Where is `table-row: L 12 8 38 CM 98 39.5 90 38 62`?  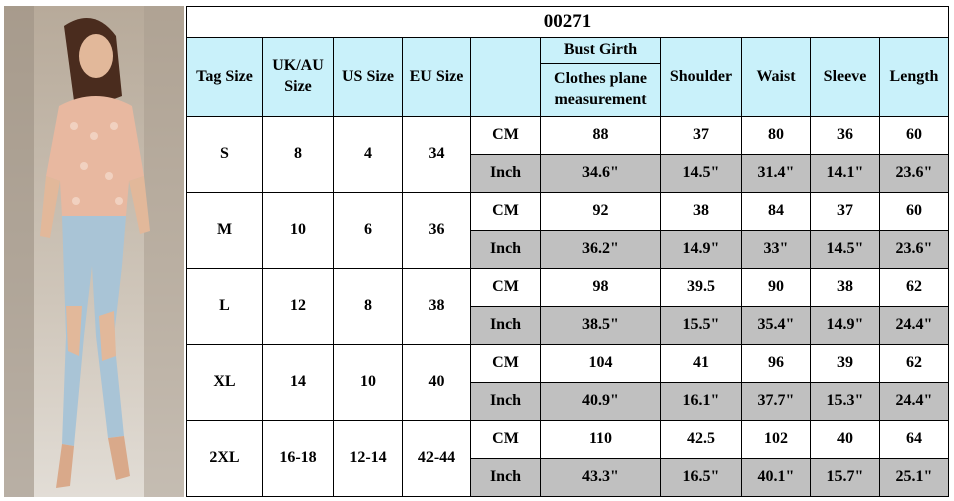 table-row: L 12 8 38 CM 98 39.5 90 38 62 is located at coordinates (567, 306).